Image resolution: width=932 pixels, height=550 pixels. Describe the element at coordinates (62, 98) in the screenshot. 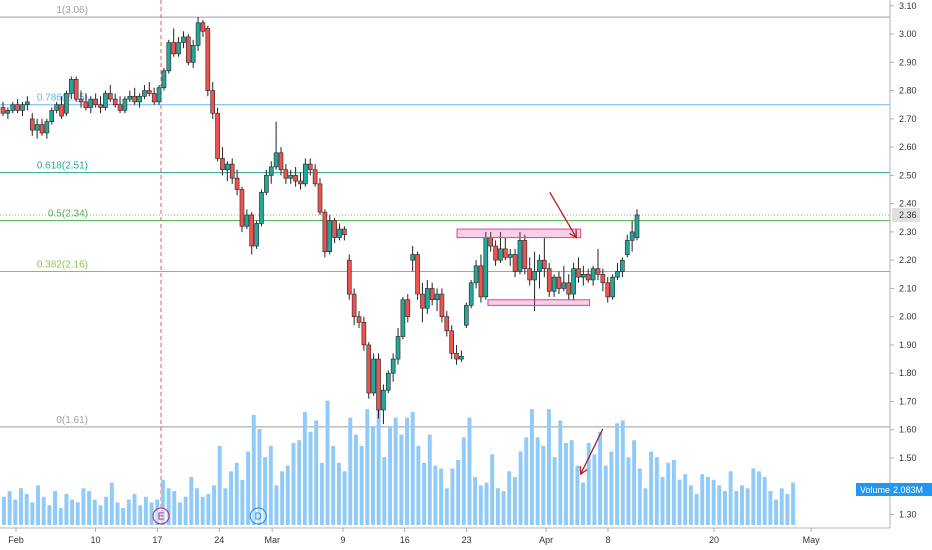

I see `fib-label: 0.786(2.75)` at that location.